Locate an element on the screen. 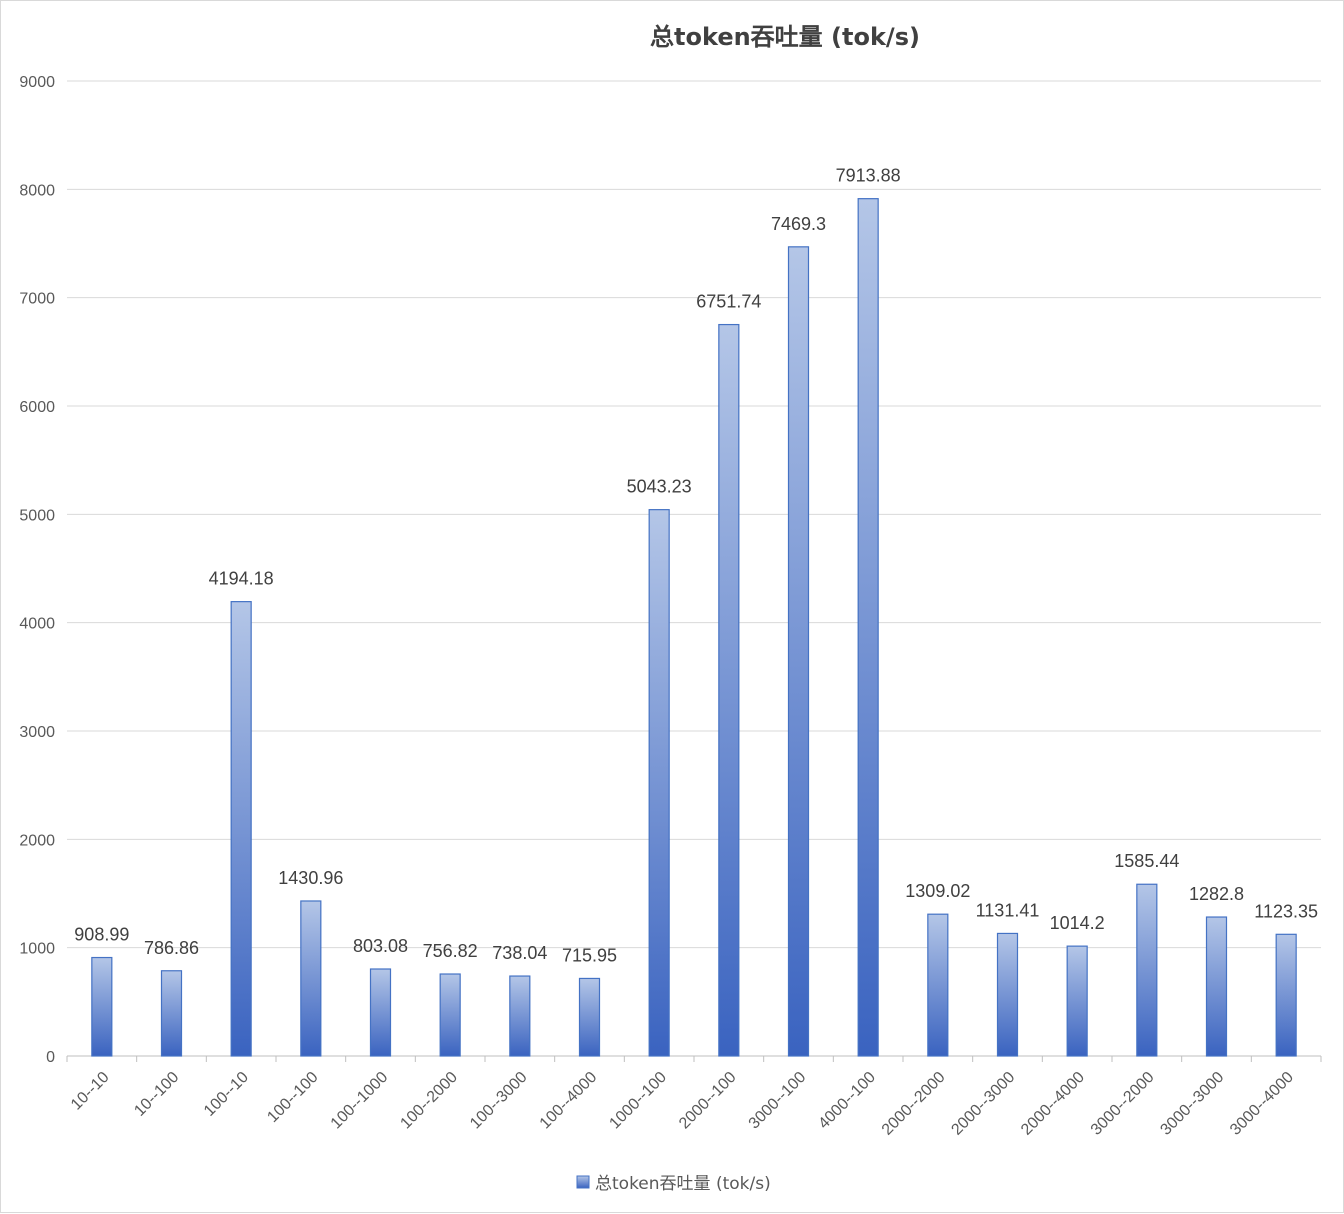  y-tick-label: 4000 is located at coordinates (37, 624).